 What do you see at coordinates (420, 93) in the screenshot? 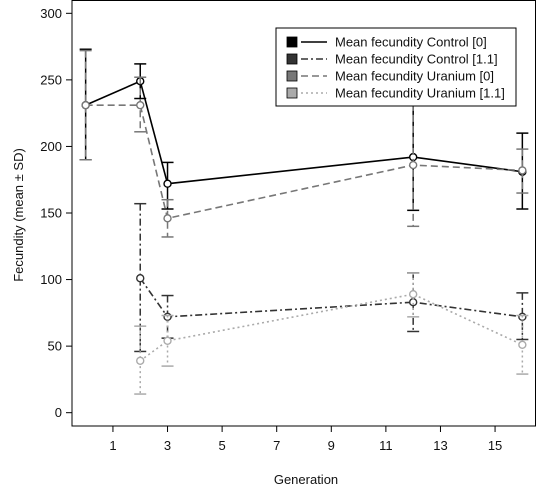
I see `legend-label: Mean fecundity Uranium [1.1]` at bounding box center [420, 93].